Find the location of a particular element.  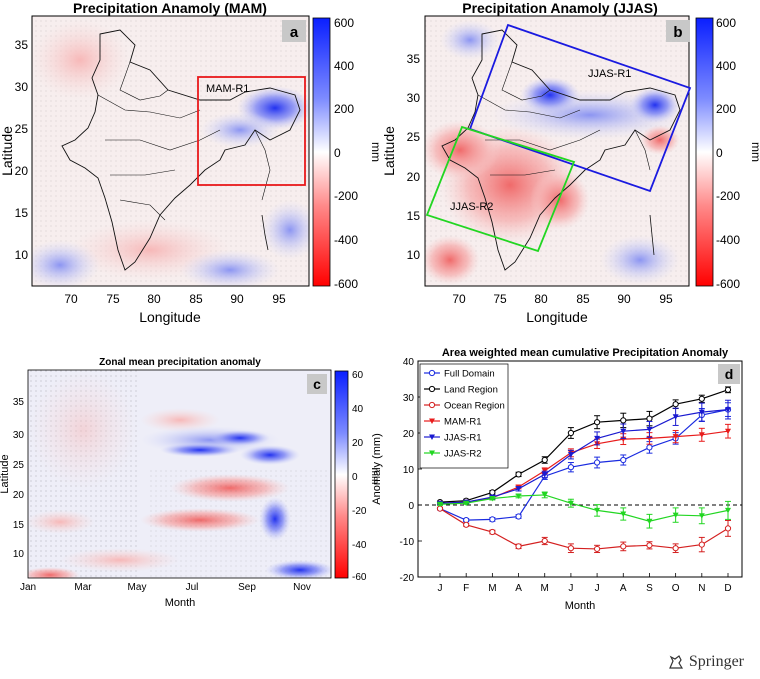

panel-b-colorbar is located at coordinates (704, 152).